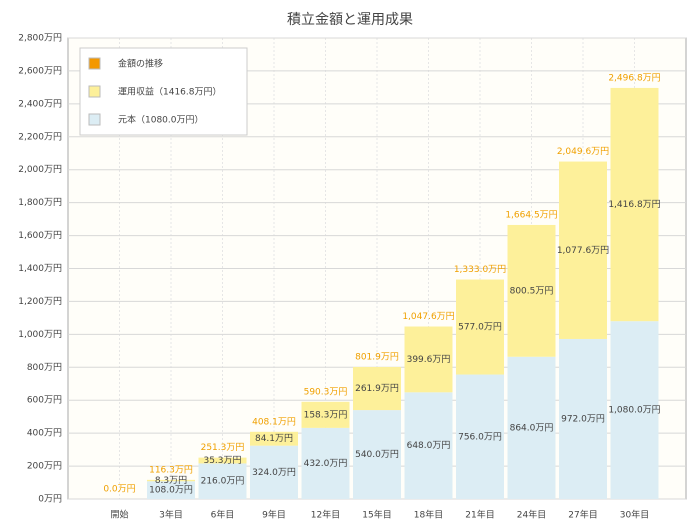 Image resolution: width=700 pixels, height=532 pixels. What do you see at coordinates (377, 356) in the screenshot?
I see `total-label: 801.9万円` at bounding box center [377, 356].